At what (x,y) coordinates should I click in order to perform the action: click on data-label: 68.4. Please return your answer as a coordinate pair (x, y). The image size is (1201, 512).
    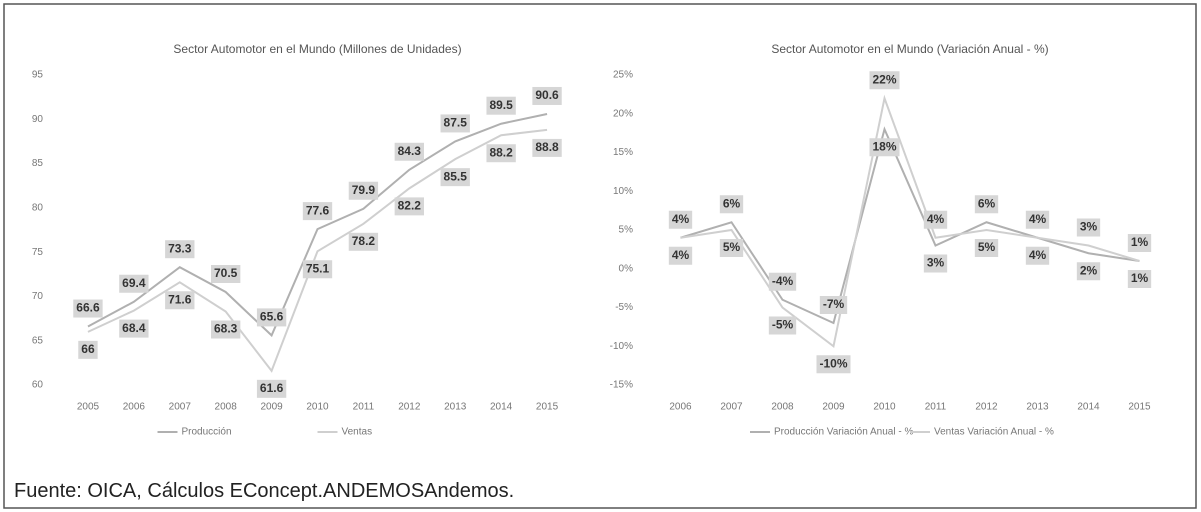
    Looking at the image, I should click on (134, 328).